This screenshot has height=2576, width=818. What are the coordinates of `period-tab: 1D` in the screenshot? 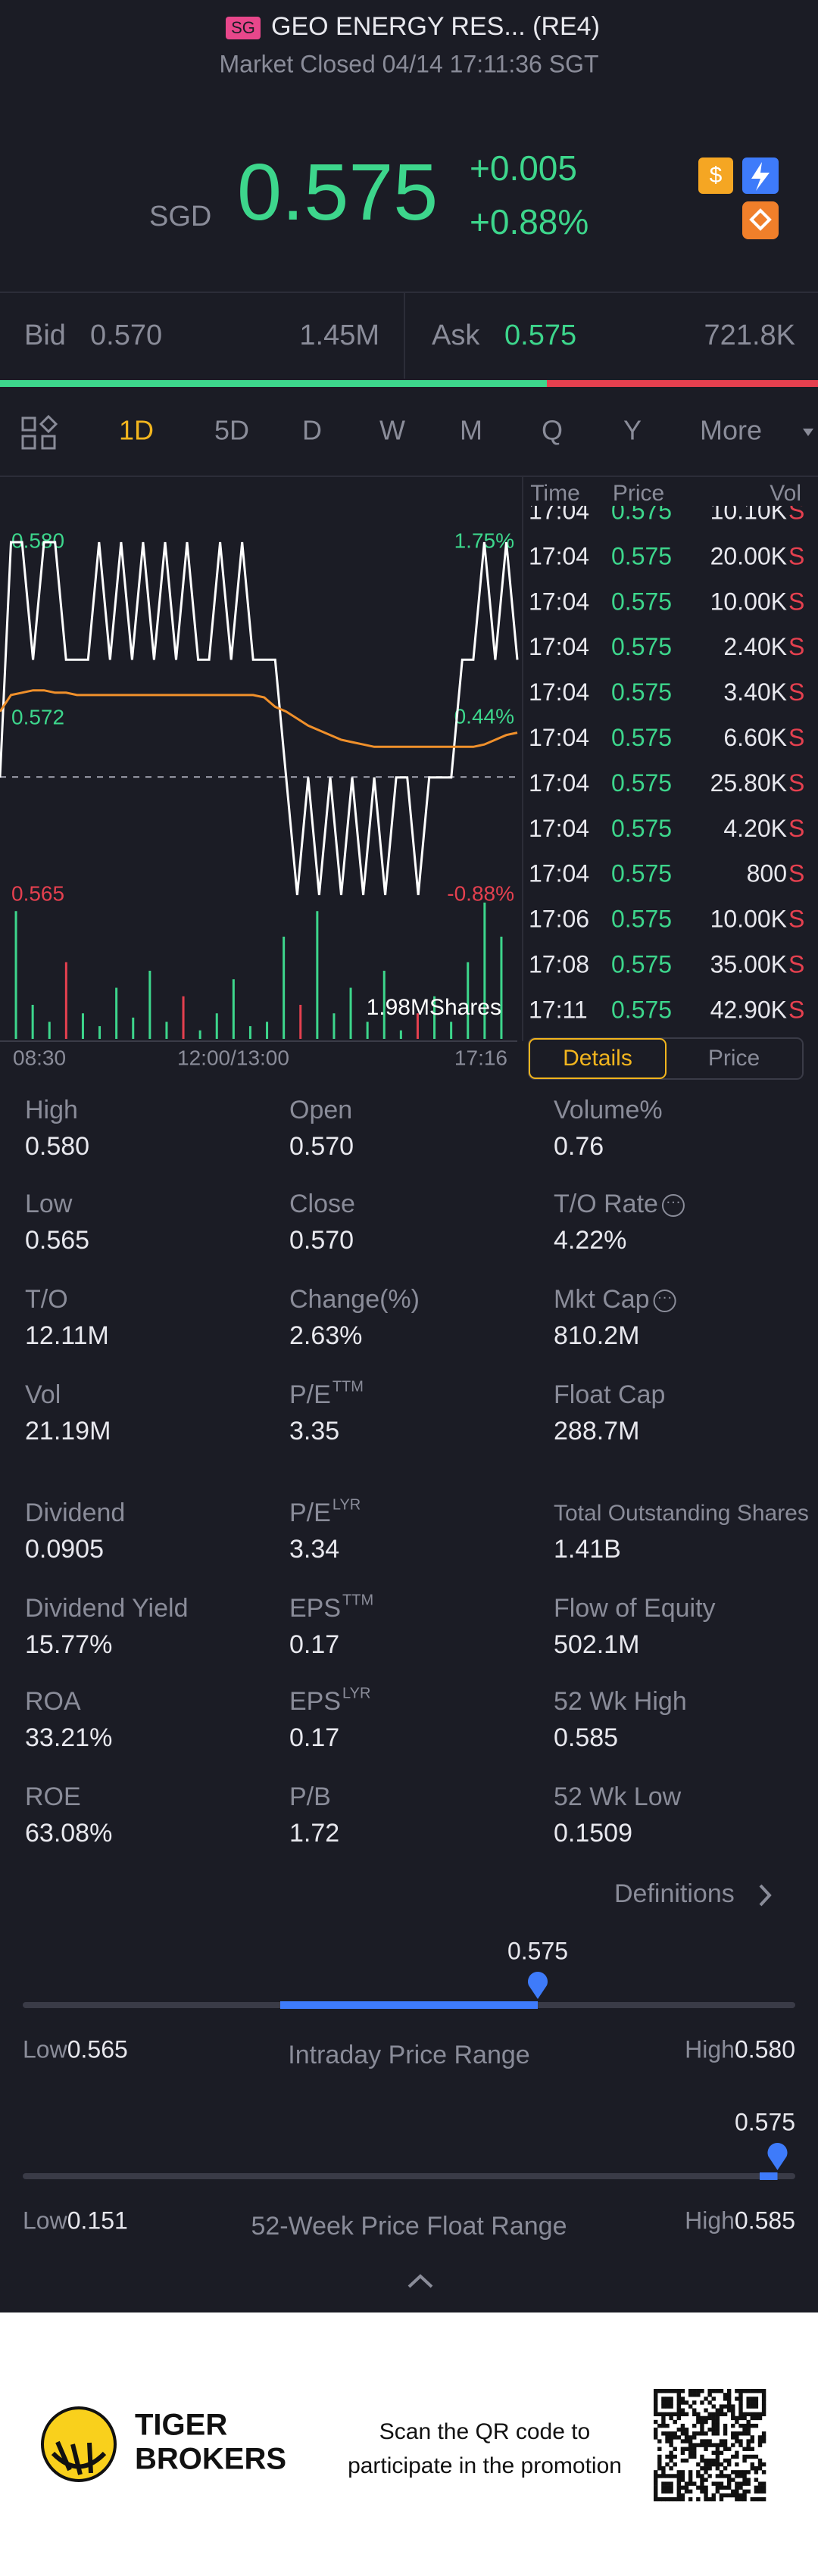 It's located at (136, 430).